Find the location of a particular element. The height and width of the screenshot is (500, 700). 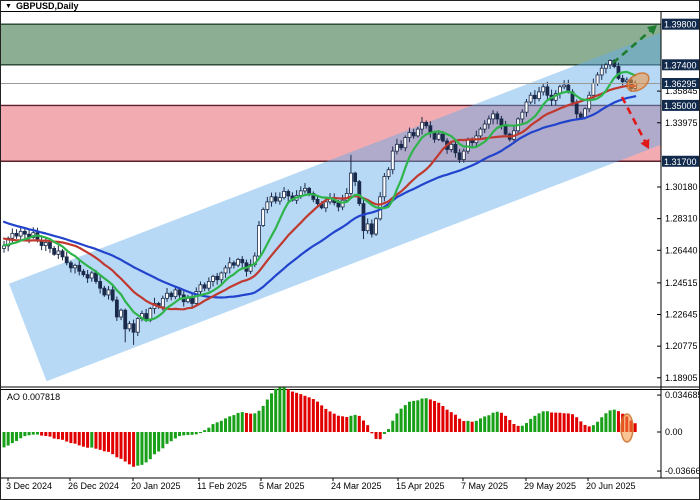

ao-name: AO is located at coordinates (14, 397).